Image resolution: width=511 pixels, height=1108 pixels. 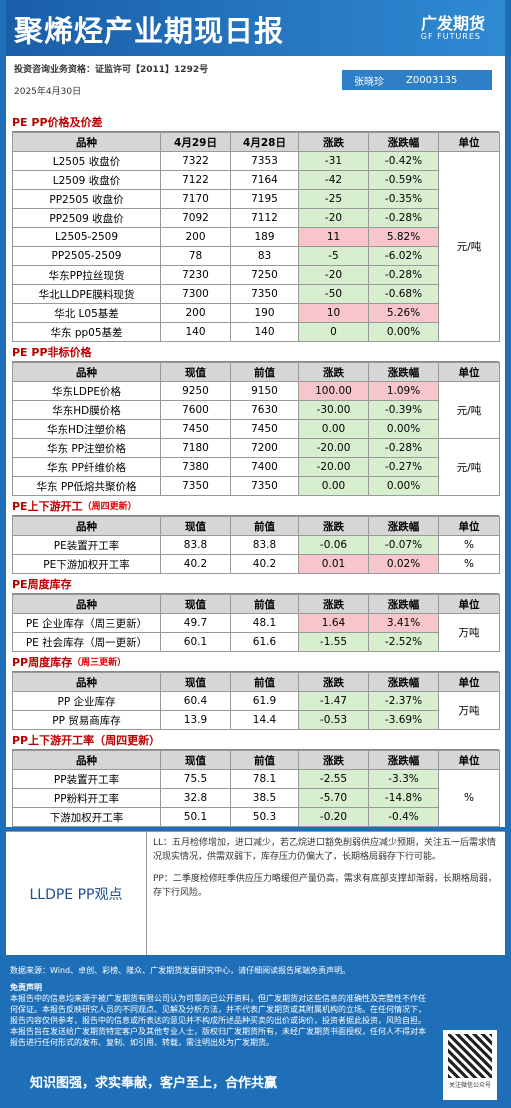 I want to click on cell: 189, so click(x=264, y=237).